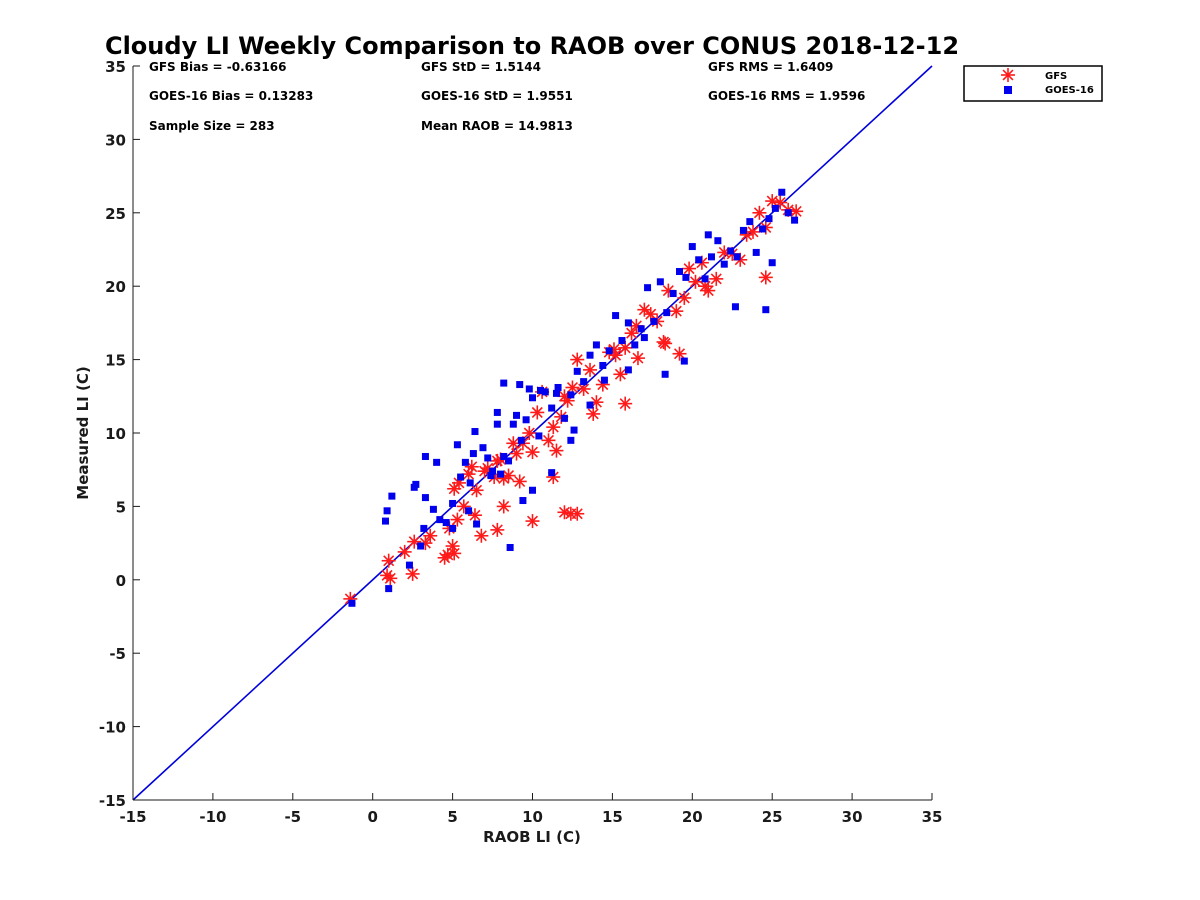 The width and height of the screenshot is (1200, 900). I want to click on stat-goes-bias: GOES-16 Bias = 0.13283, so click(231, 96).